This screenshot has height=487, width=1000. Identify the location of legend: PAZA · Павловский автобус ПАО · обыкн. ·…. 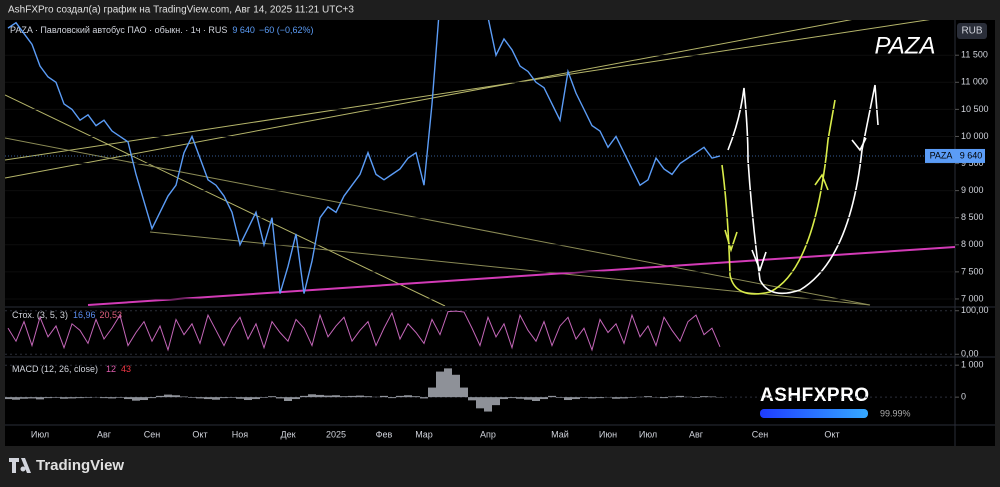
(161, 30).